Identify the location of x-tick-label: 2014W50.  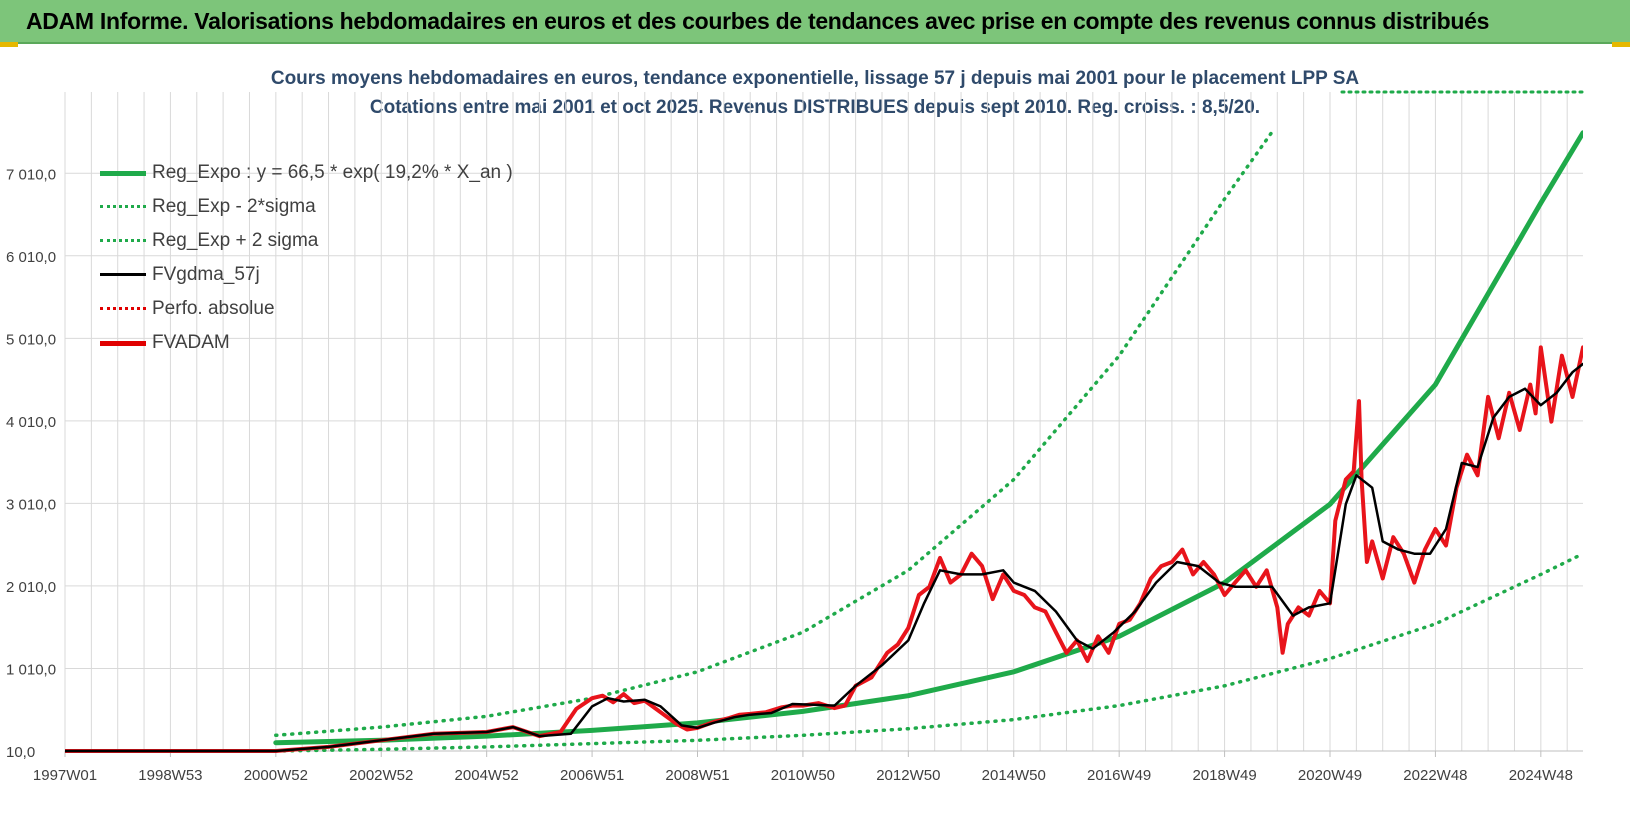
(1014, 775).